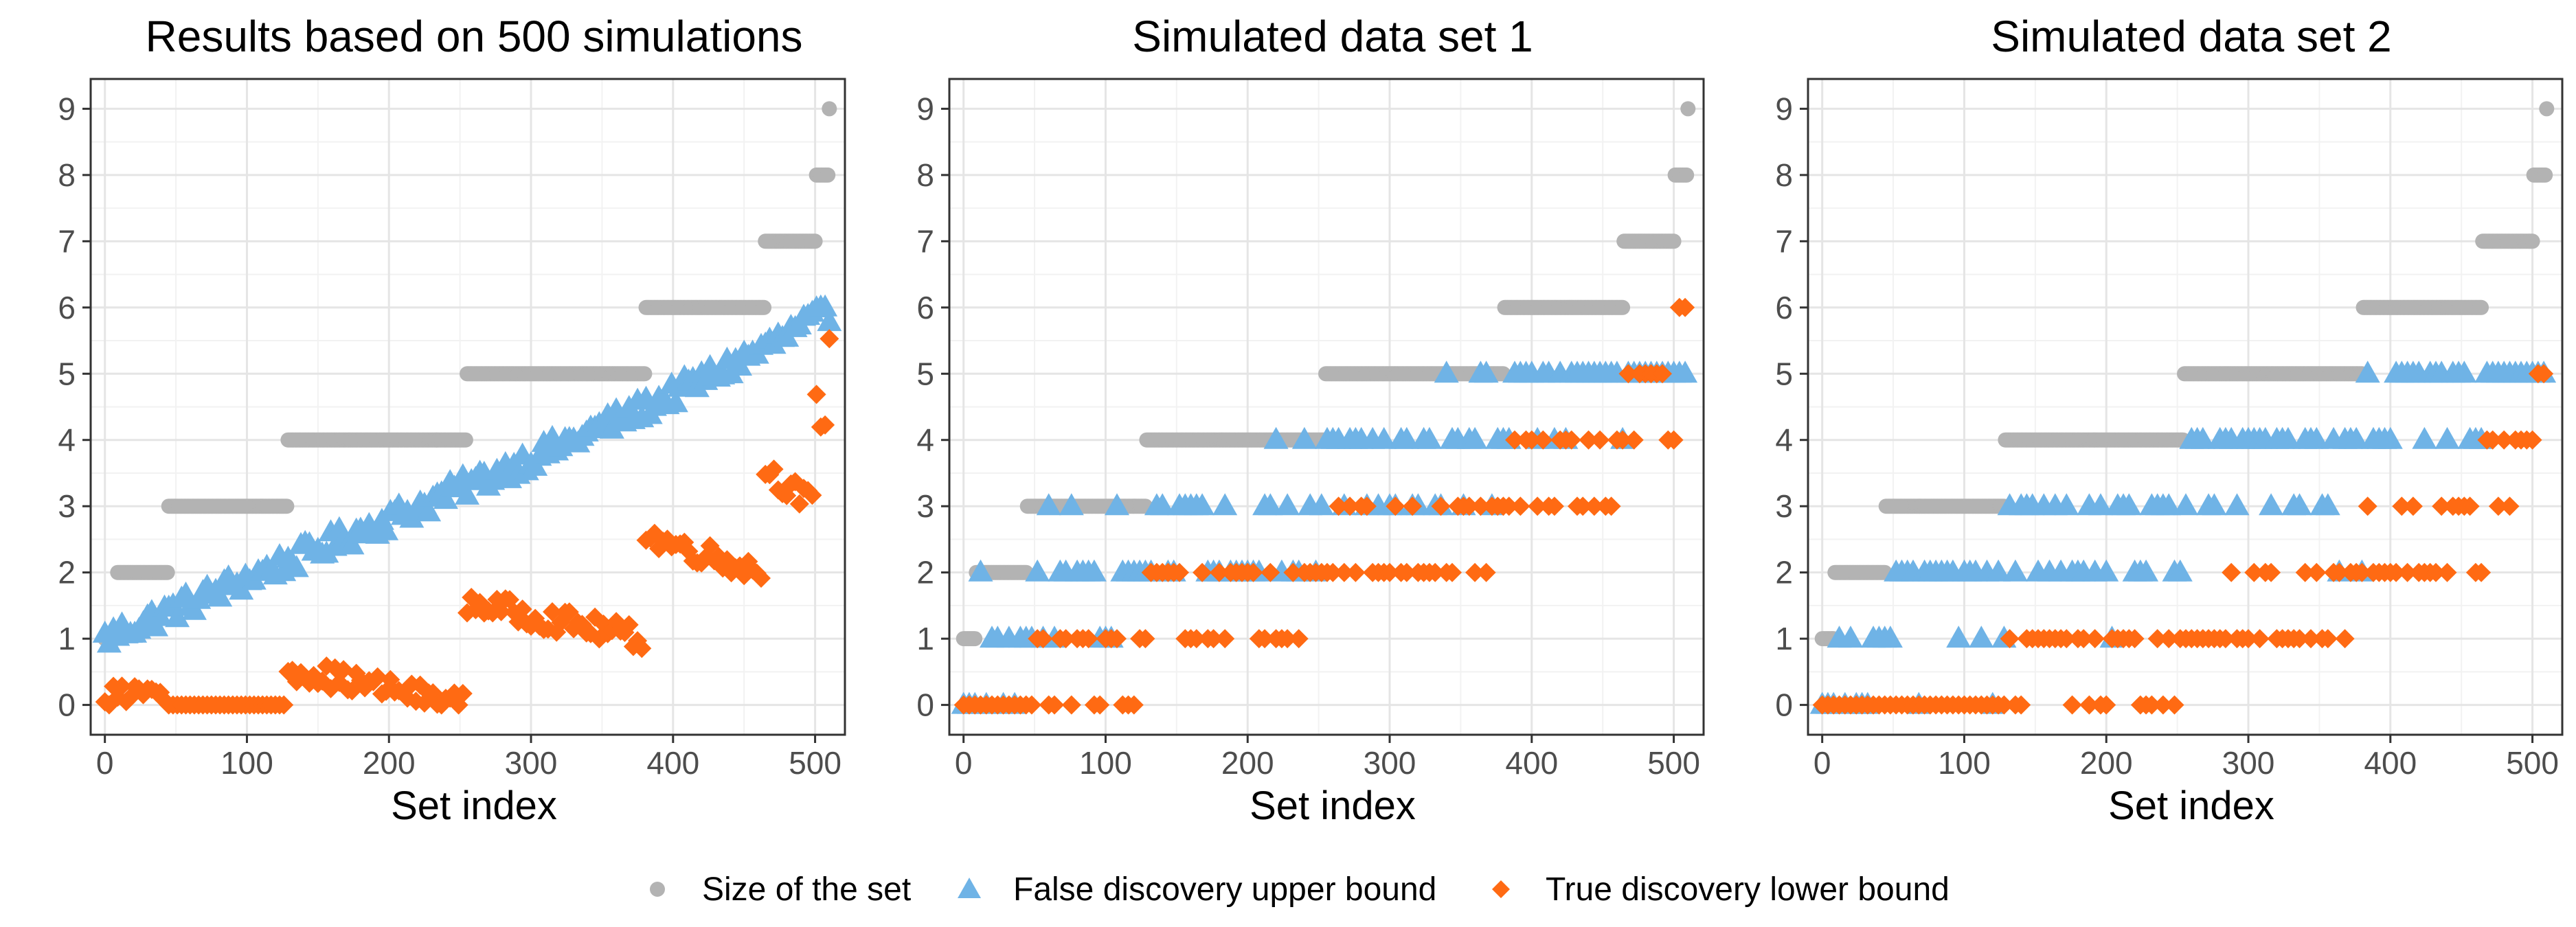 This screenshot has width=2576, height=927. What do you see at coordinates (657, 889) in the screenshot?
I see `legend-circle-marker` at bounding box center [657, 889].